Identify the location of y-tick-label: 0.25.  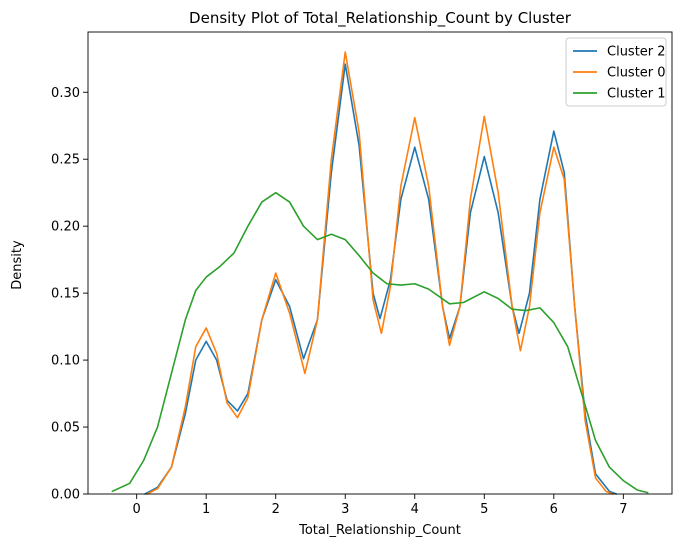
(65, 160).